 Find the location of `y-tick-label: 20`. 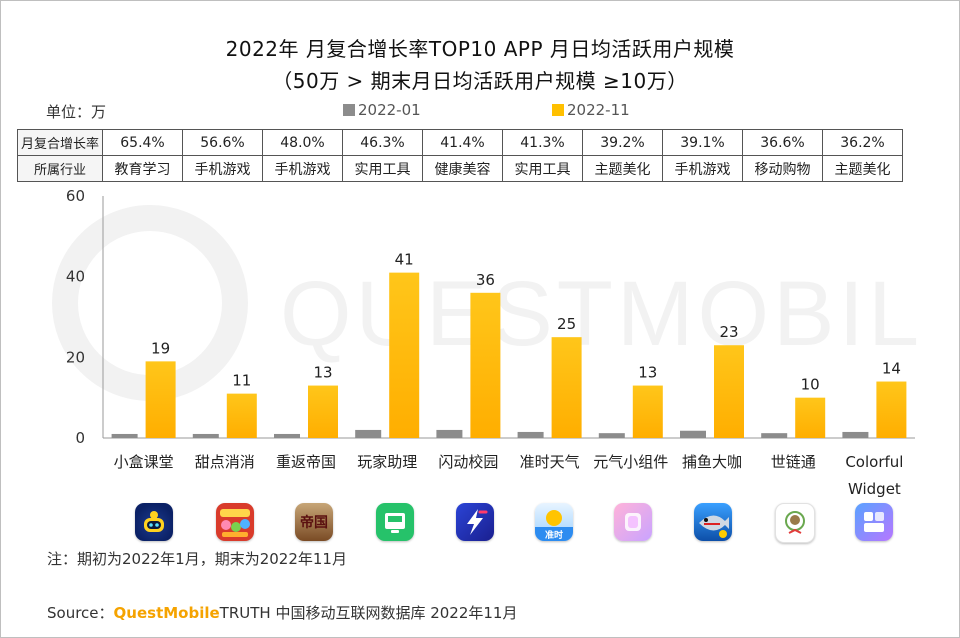

y-tick-label: 20 is located at coordinates (75, 357).